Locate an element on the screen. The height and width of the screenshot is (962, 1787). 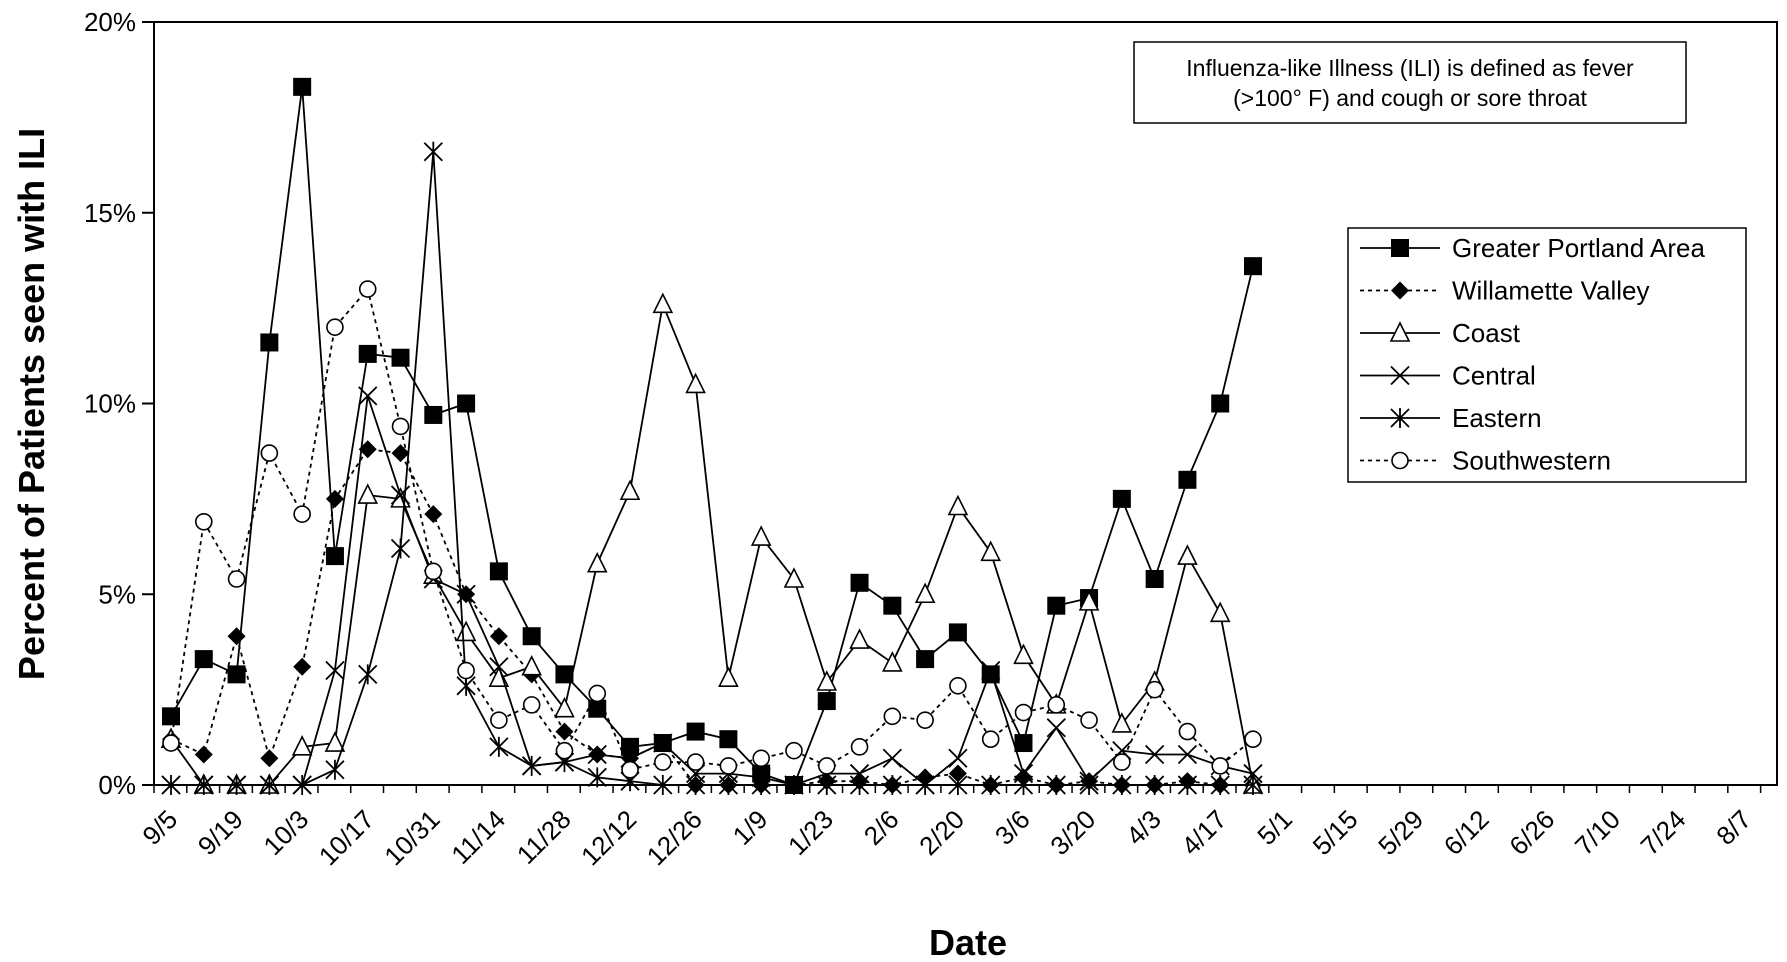
x-tick-label: 4/3 is located at coordinates (1143, 827).